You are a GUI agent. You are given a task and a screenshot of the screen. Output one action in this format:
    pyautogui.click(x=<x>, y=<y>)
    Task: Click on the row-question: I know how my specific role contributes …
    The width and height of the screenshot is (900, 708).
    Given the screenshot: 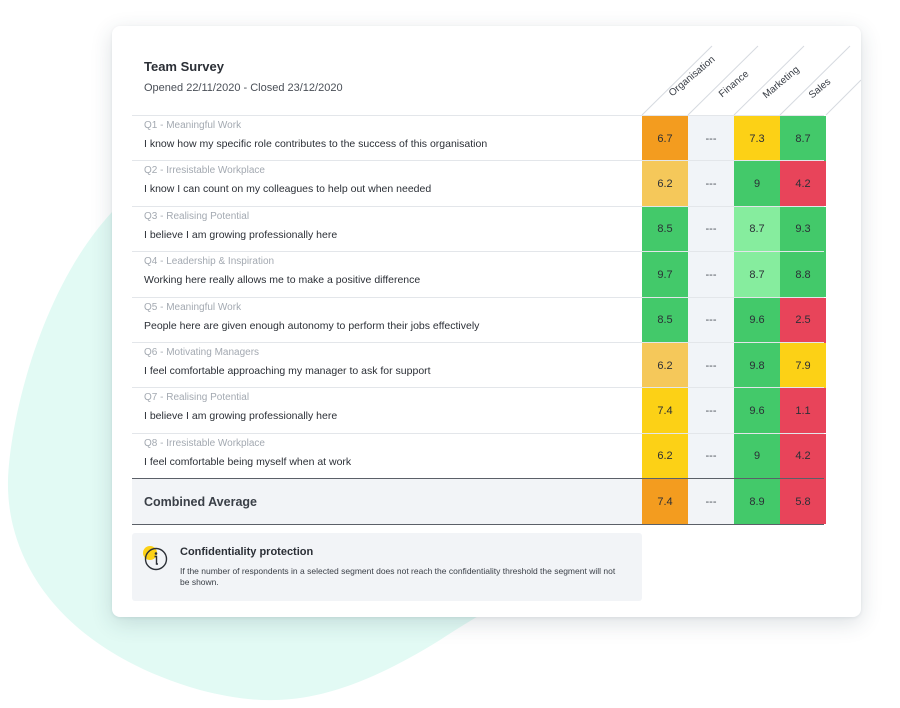 What is the action you would take?
    pyautogui.click(x=316, y=144)
    